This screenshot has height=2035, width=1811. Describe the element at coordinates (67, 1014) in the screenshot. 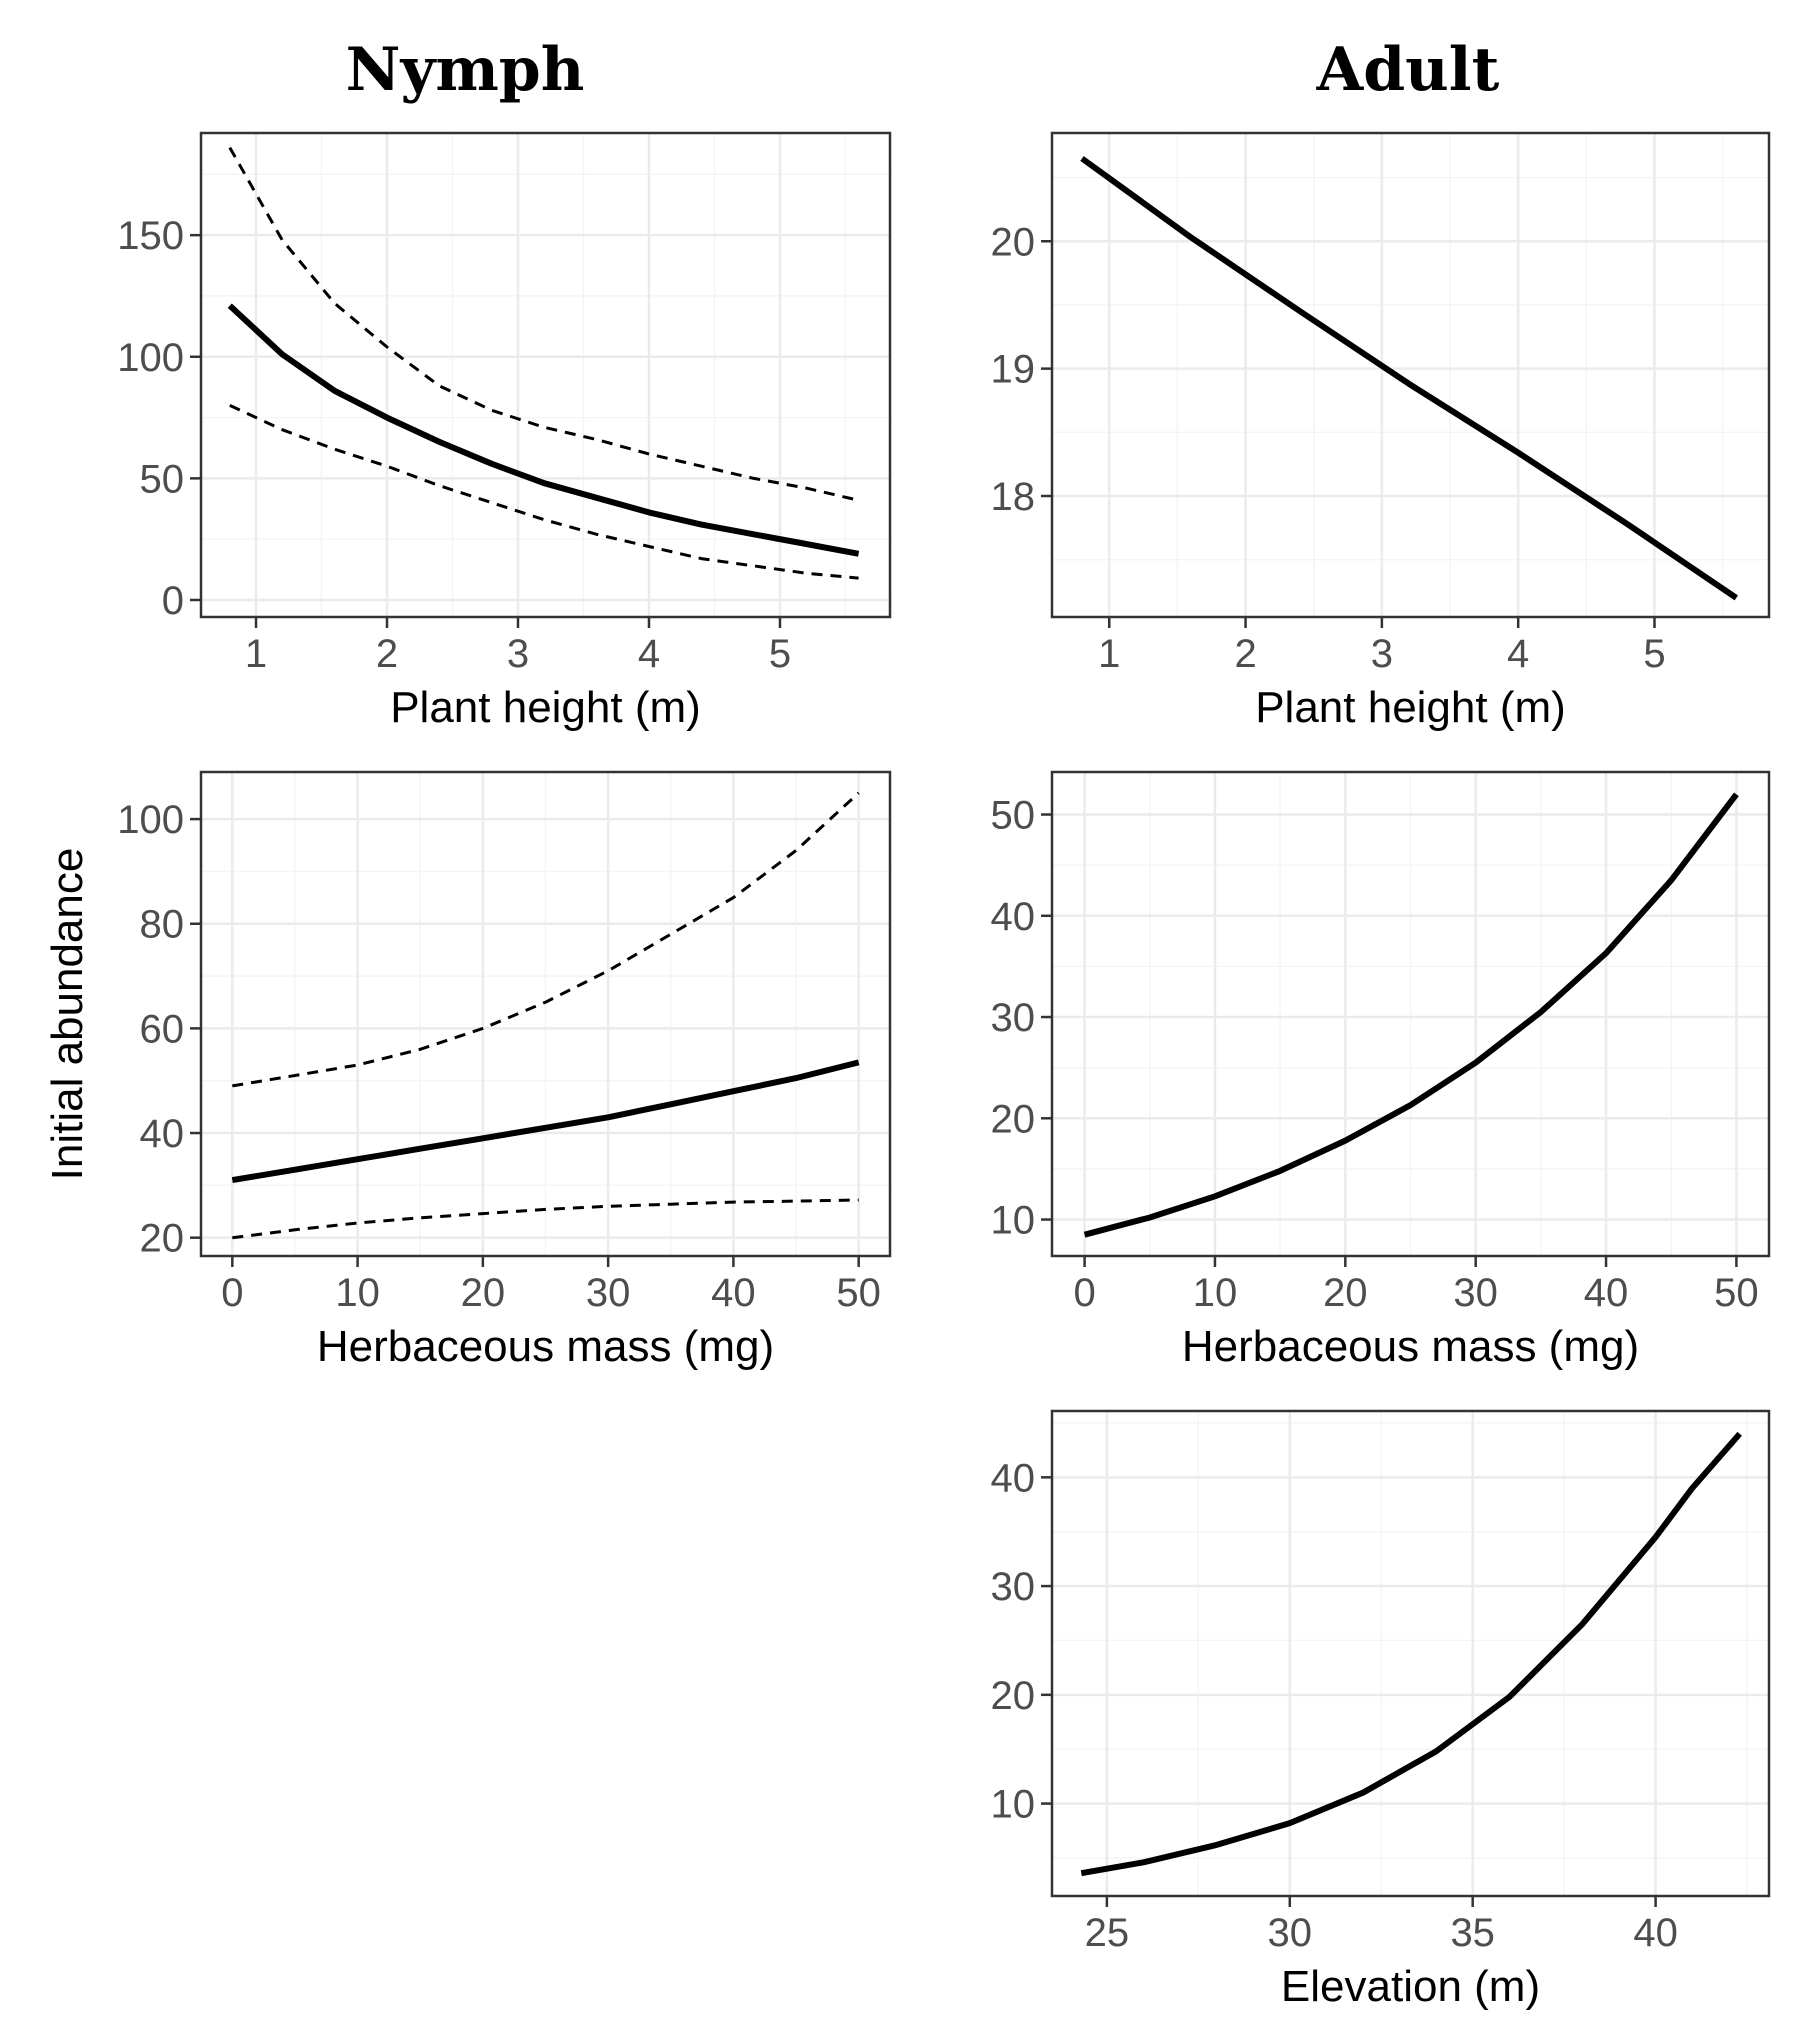

I see `y-axis-label: Initial abundance` at that location.